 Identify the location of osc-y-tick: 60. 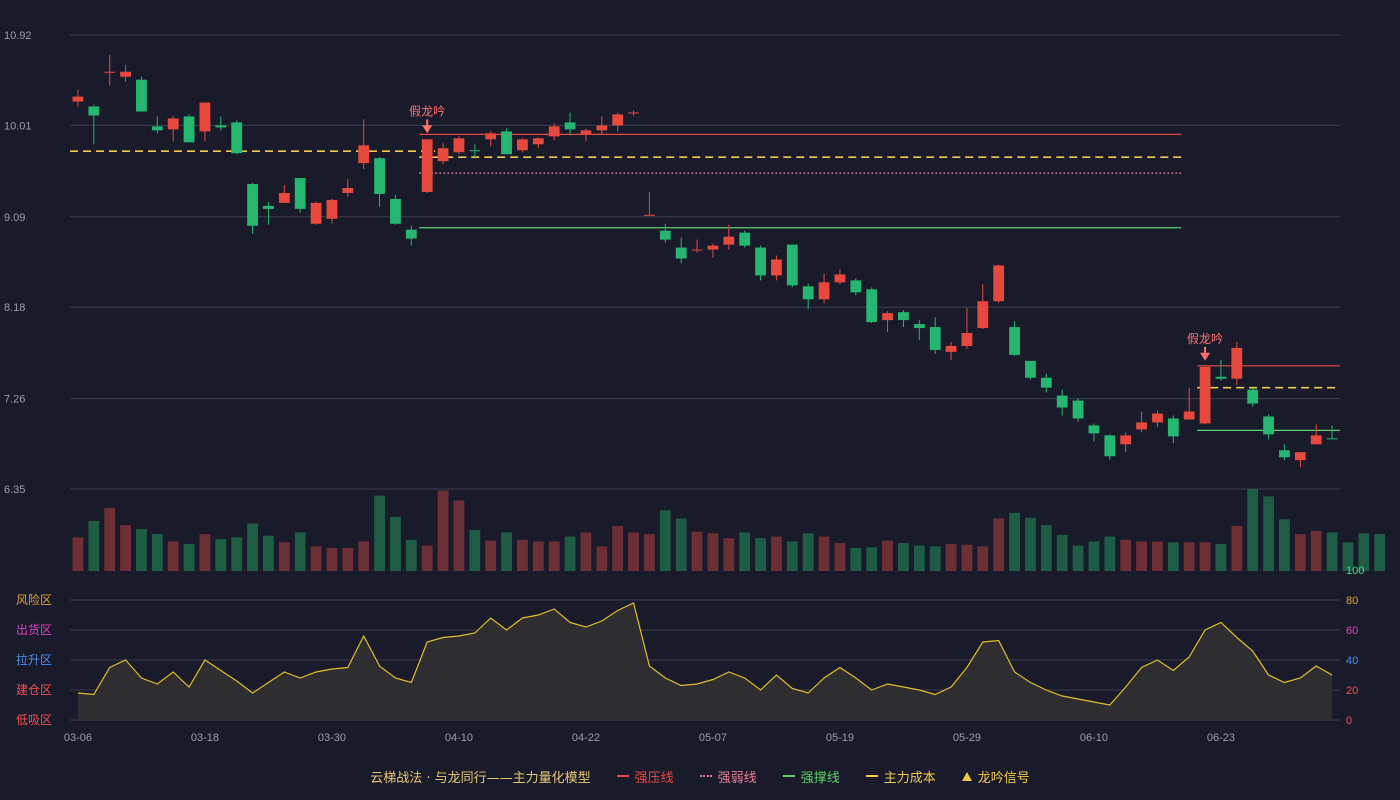
(1352, 631).